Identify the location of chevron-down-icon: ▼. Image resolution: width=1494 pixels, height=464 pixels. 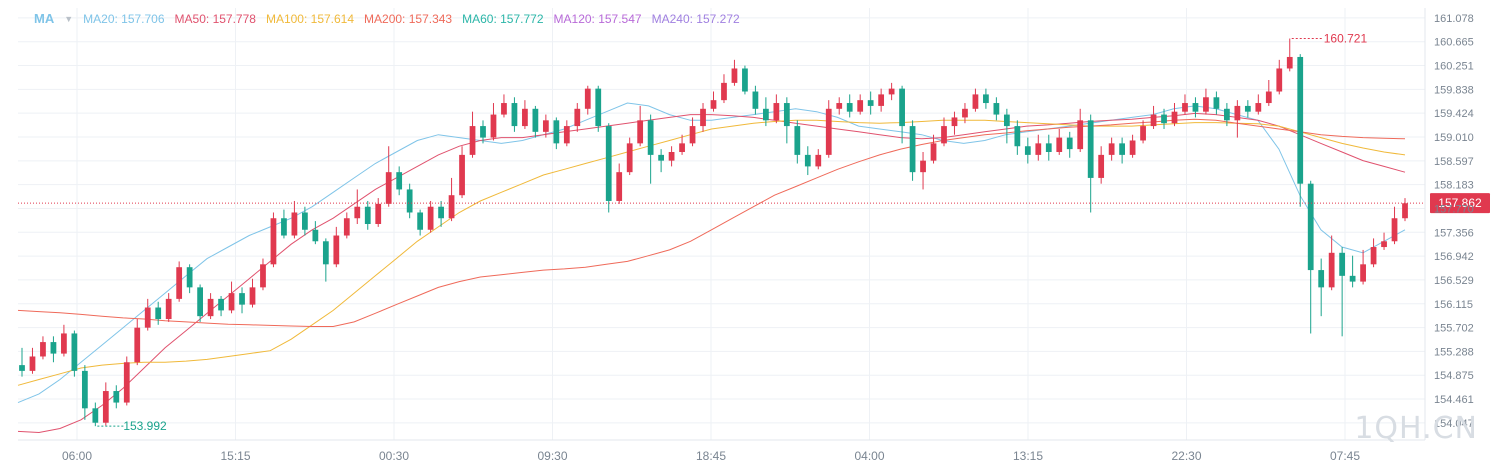
(69, 18).